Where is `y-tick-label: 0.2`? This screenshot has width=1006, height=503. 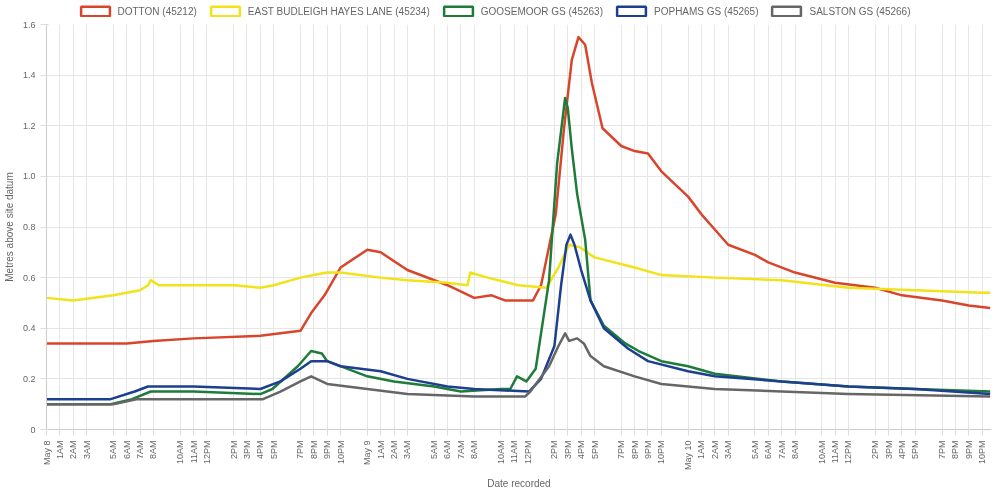
y-tick-label: 0.2 is located at coordinates (29, 378).